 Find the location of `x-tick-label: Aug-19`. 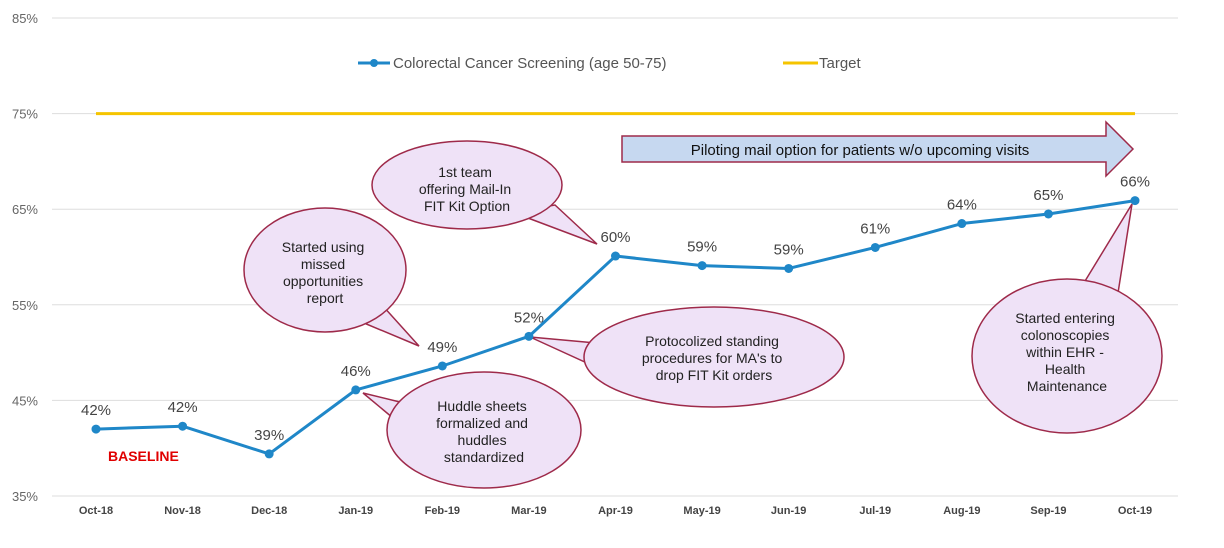

x-tick-label: Aug-19 is located at coordinates (961, 511).